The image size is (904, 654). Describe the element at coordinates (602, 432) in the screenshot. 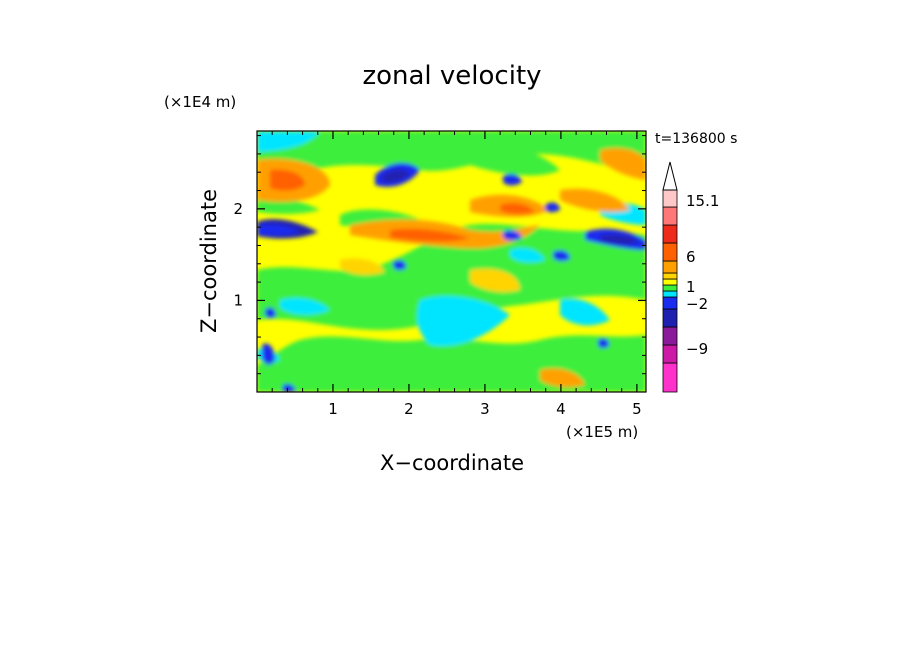

I see `x-unit-label: (×1E5 m)` at that location.